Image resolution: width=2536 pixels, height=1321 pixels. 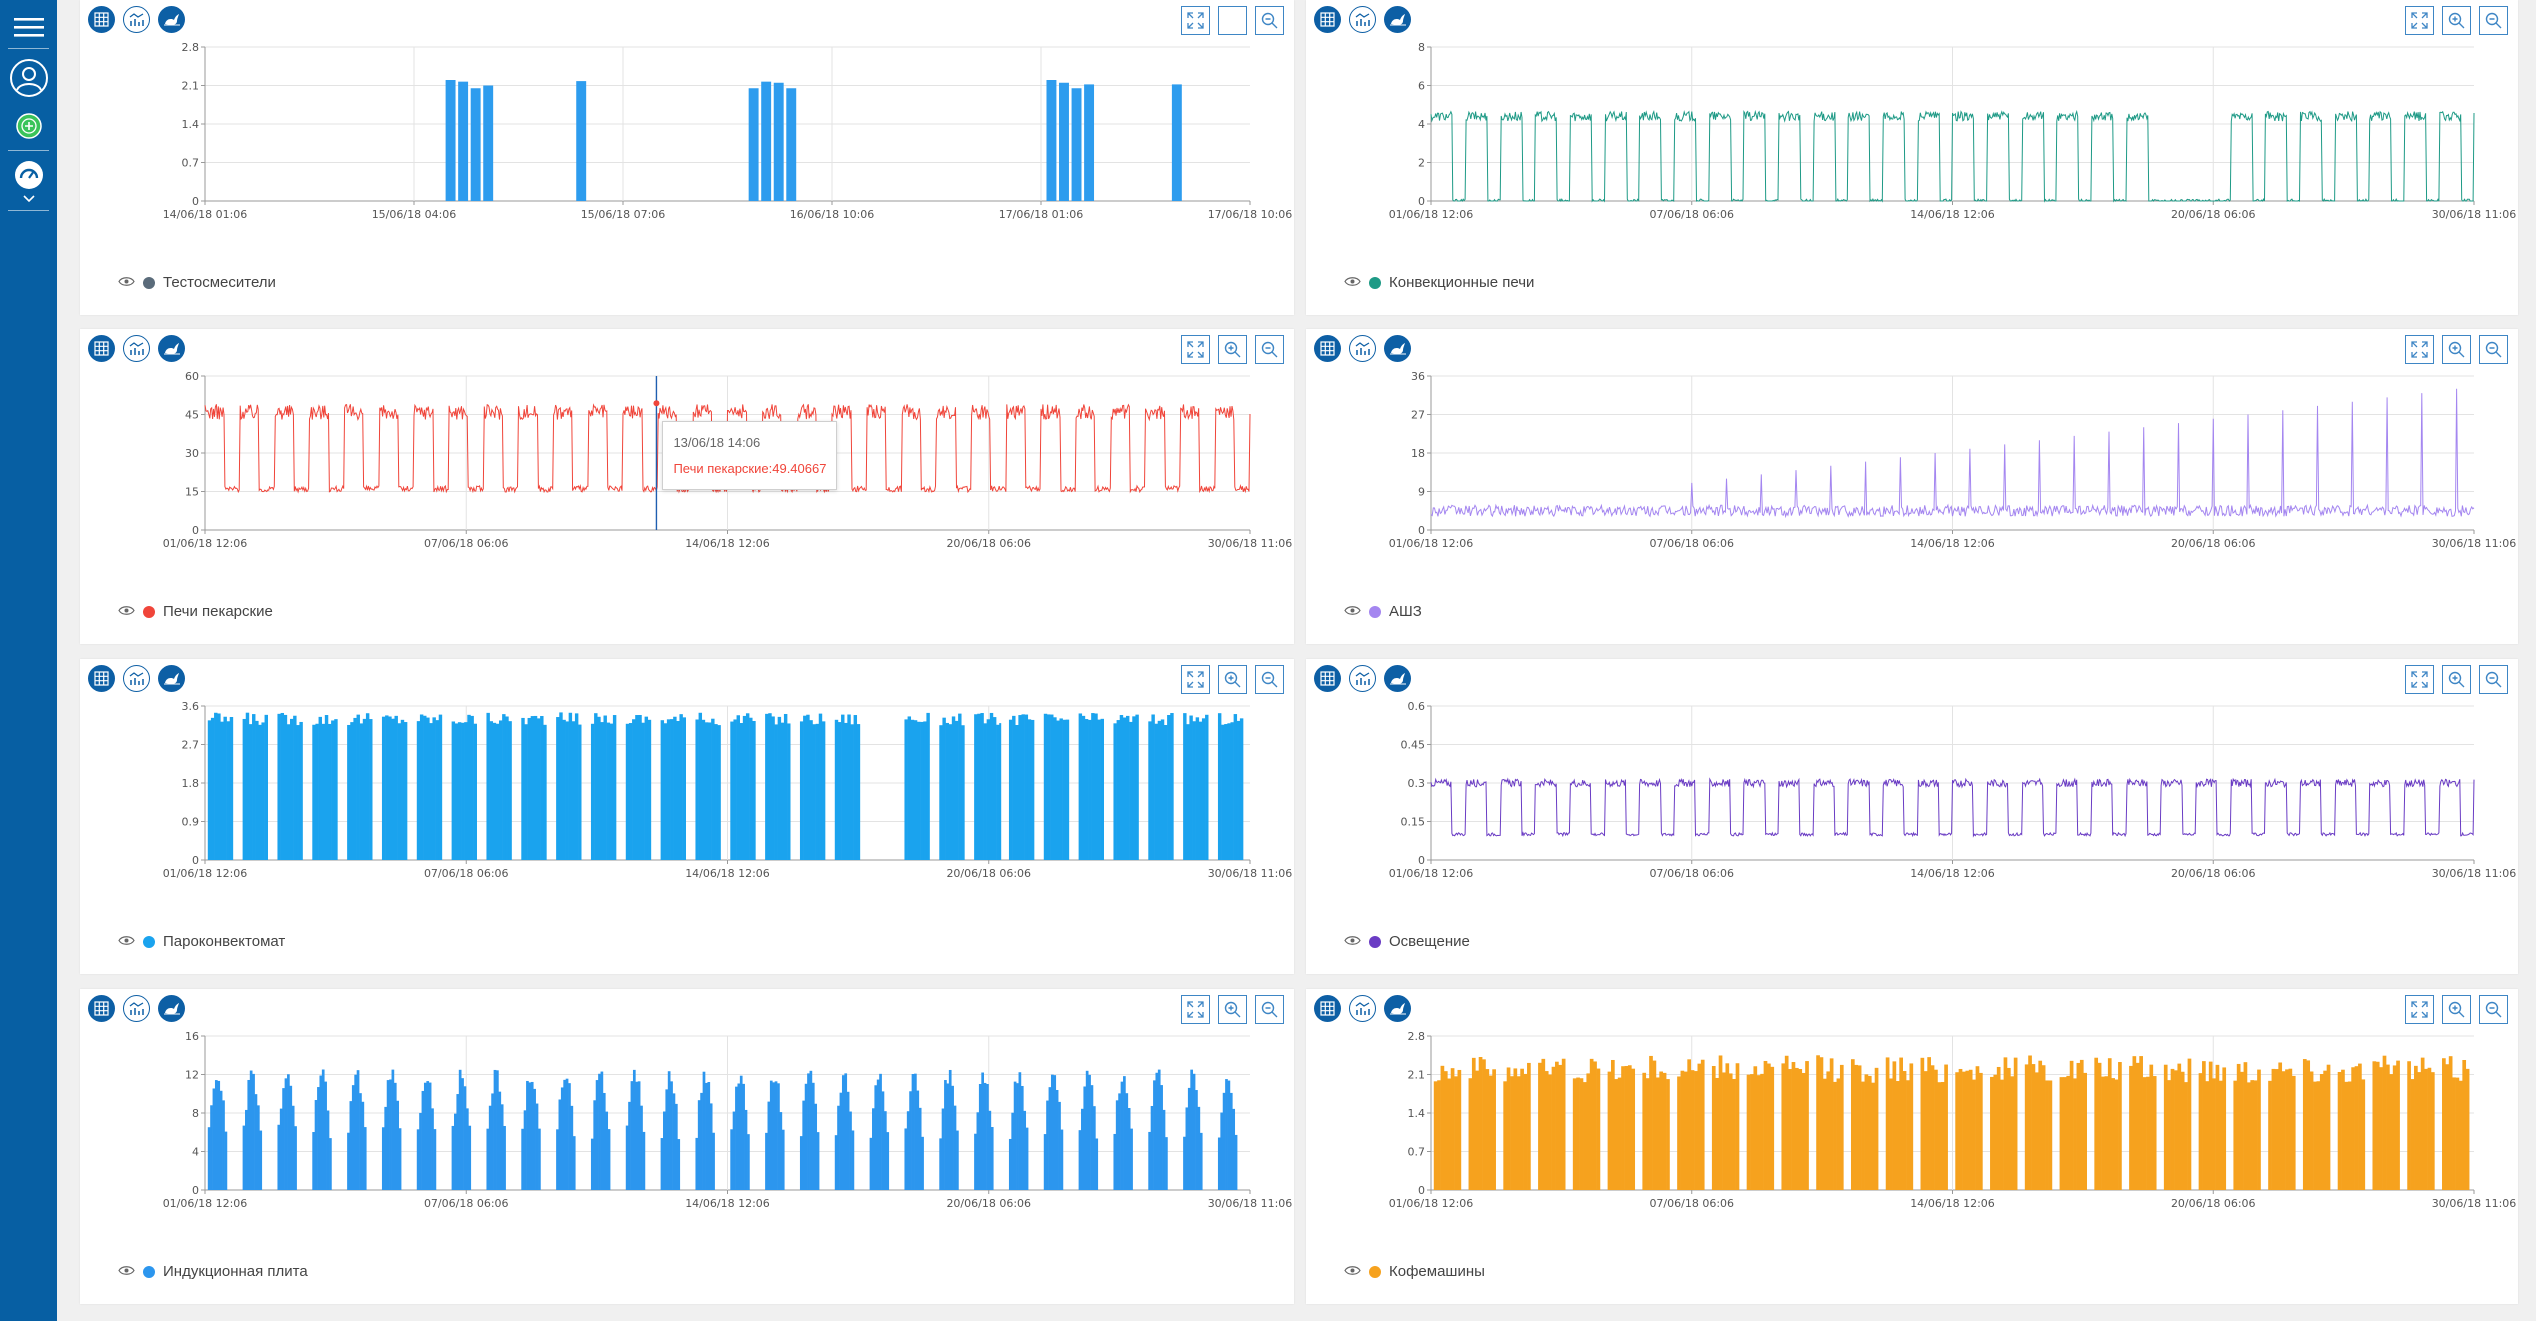 What do you see at coordinates (28, 175) in the screenshot?
I see `gauge-icon` at bounding box center [28, 175].